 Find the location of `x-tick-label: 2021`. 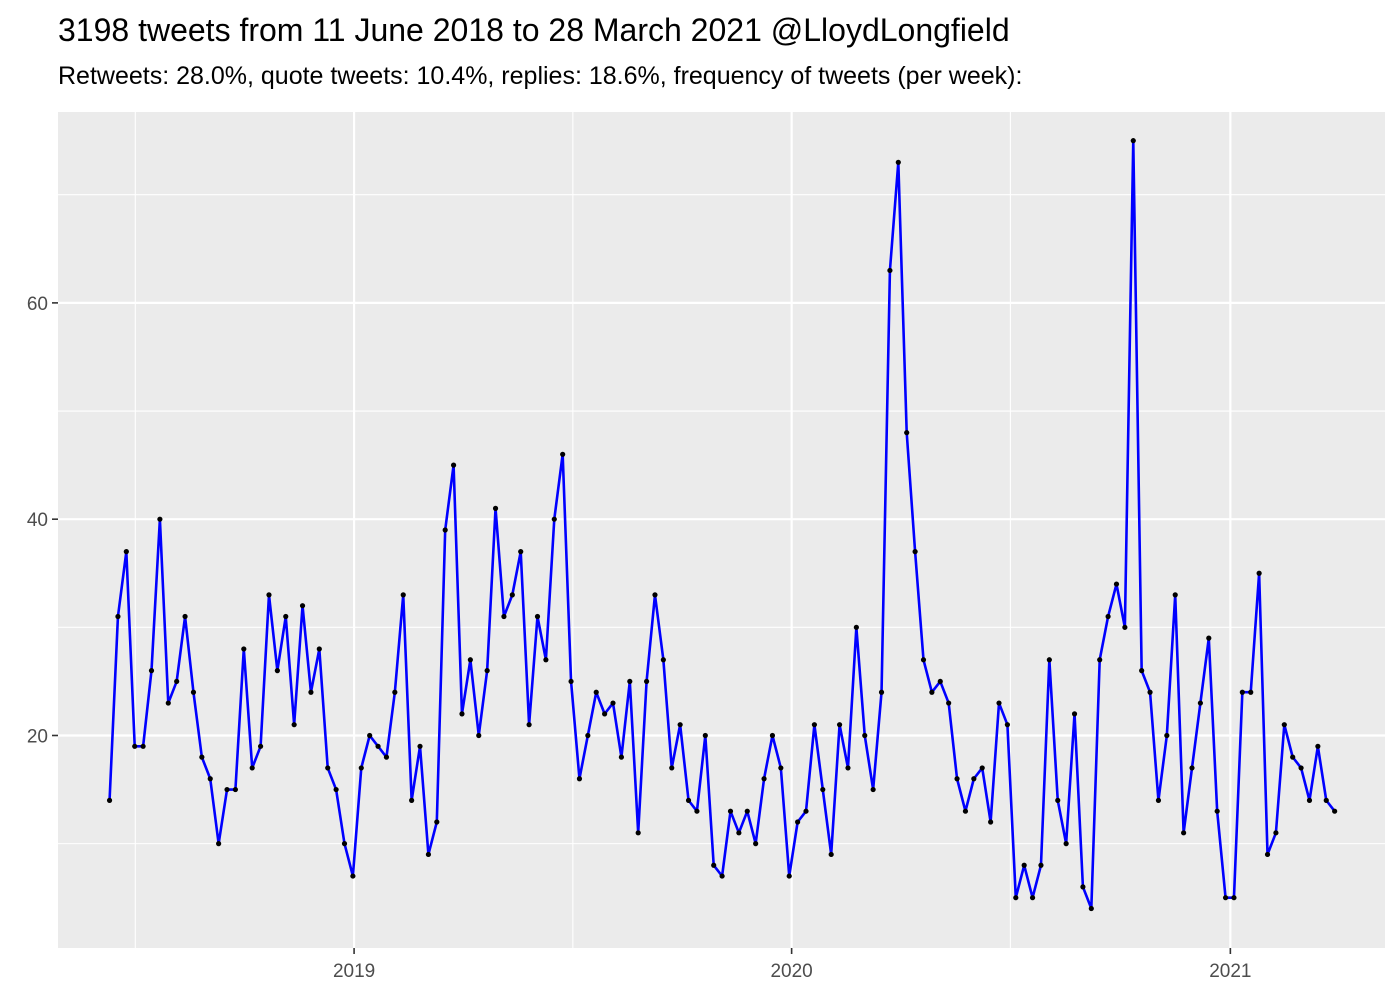

x-tick-label: 2021 is located at coordinates (1230, 971).